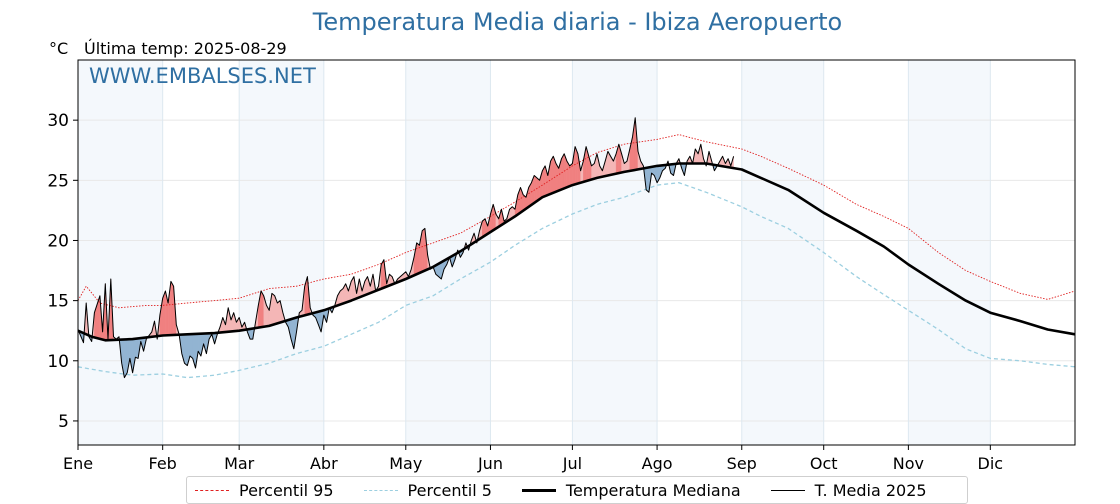  Describe the element at coordinates (58, 121) in the screenshot. I see `y-tick-label-30: 30` at that location.